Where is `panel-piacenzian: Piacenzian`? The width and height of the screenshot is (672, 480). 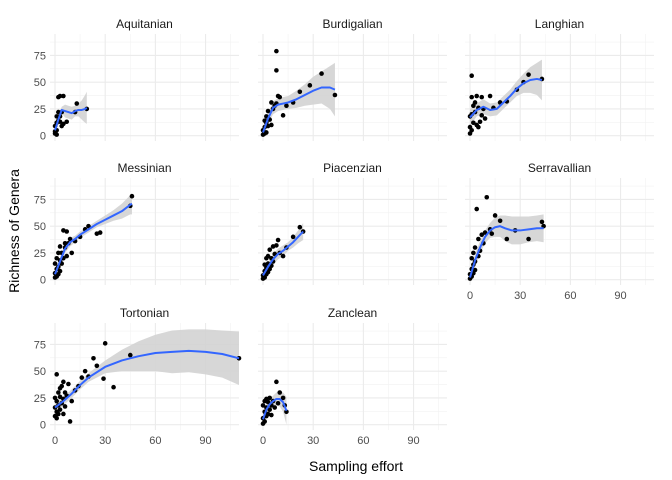
panel-piacenzian: Piacenzian is located at coordinates (352, 223).